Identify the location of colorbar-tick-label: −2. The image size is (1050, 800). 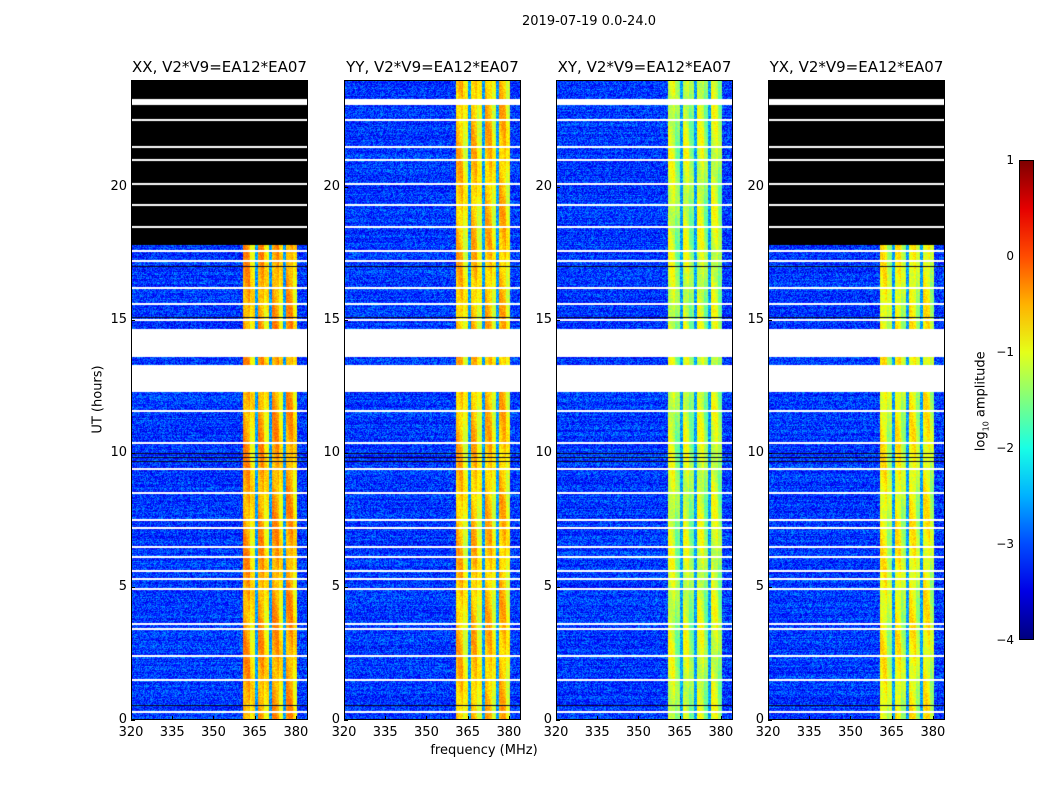
(1005, 448).